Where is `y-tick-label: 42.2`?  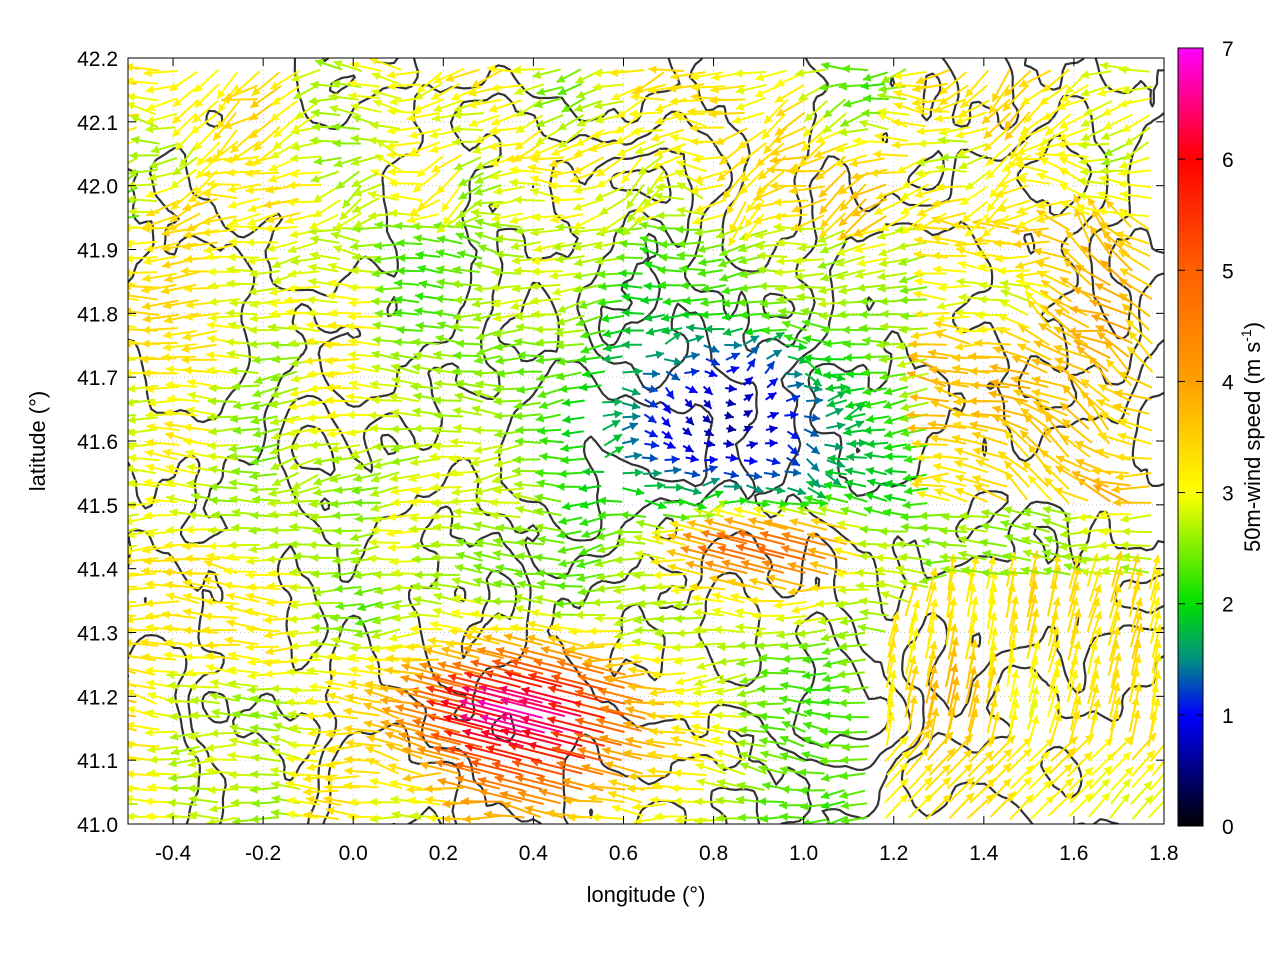 y-tick-label: 42.2 is located at coordinates (97, 59).